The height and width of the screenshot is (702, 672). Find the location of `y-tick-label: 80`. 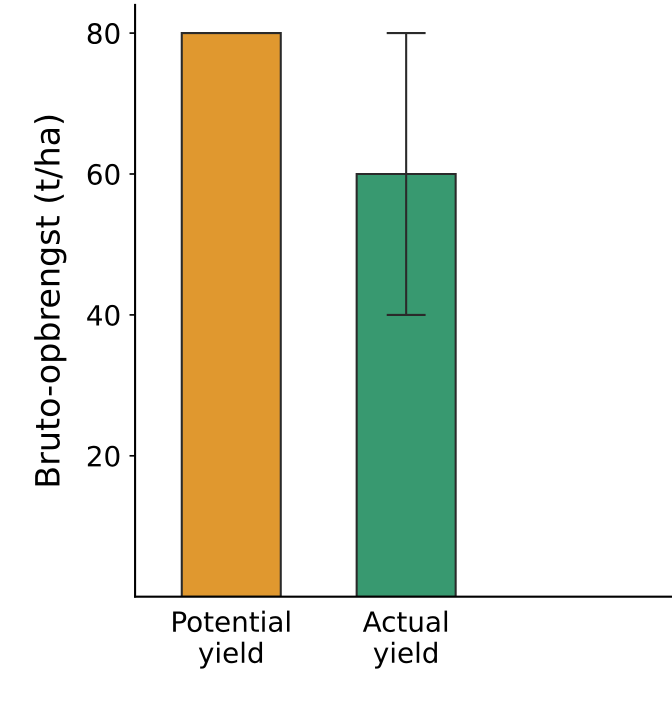

y-tick-label: 80 is located at coordinates (104, 33).